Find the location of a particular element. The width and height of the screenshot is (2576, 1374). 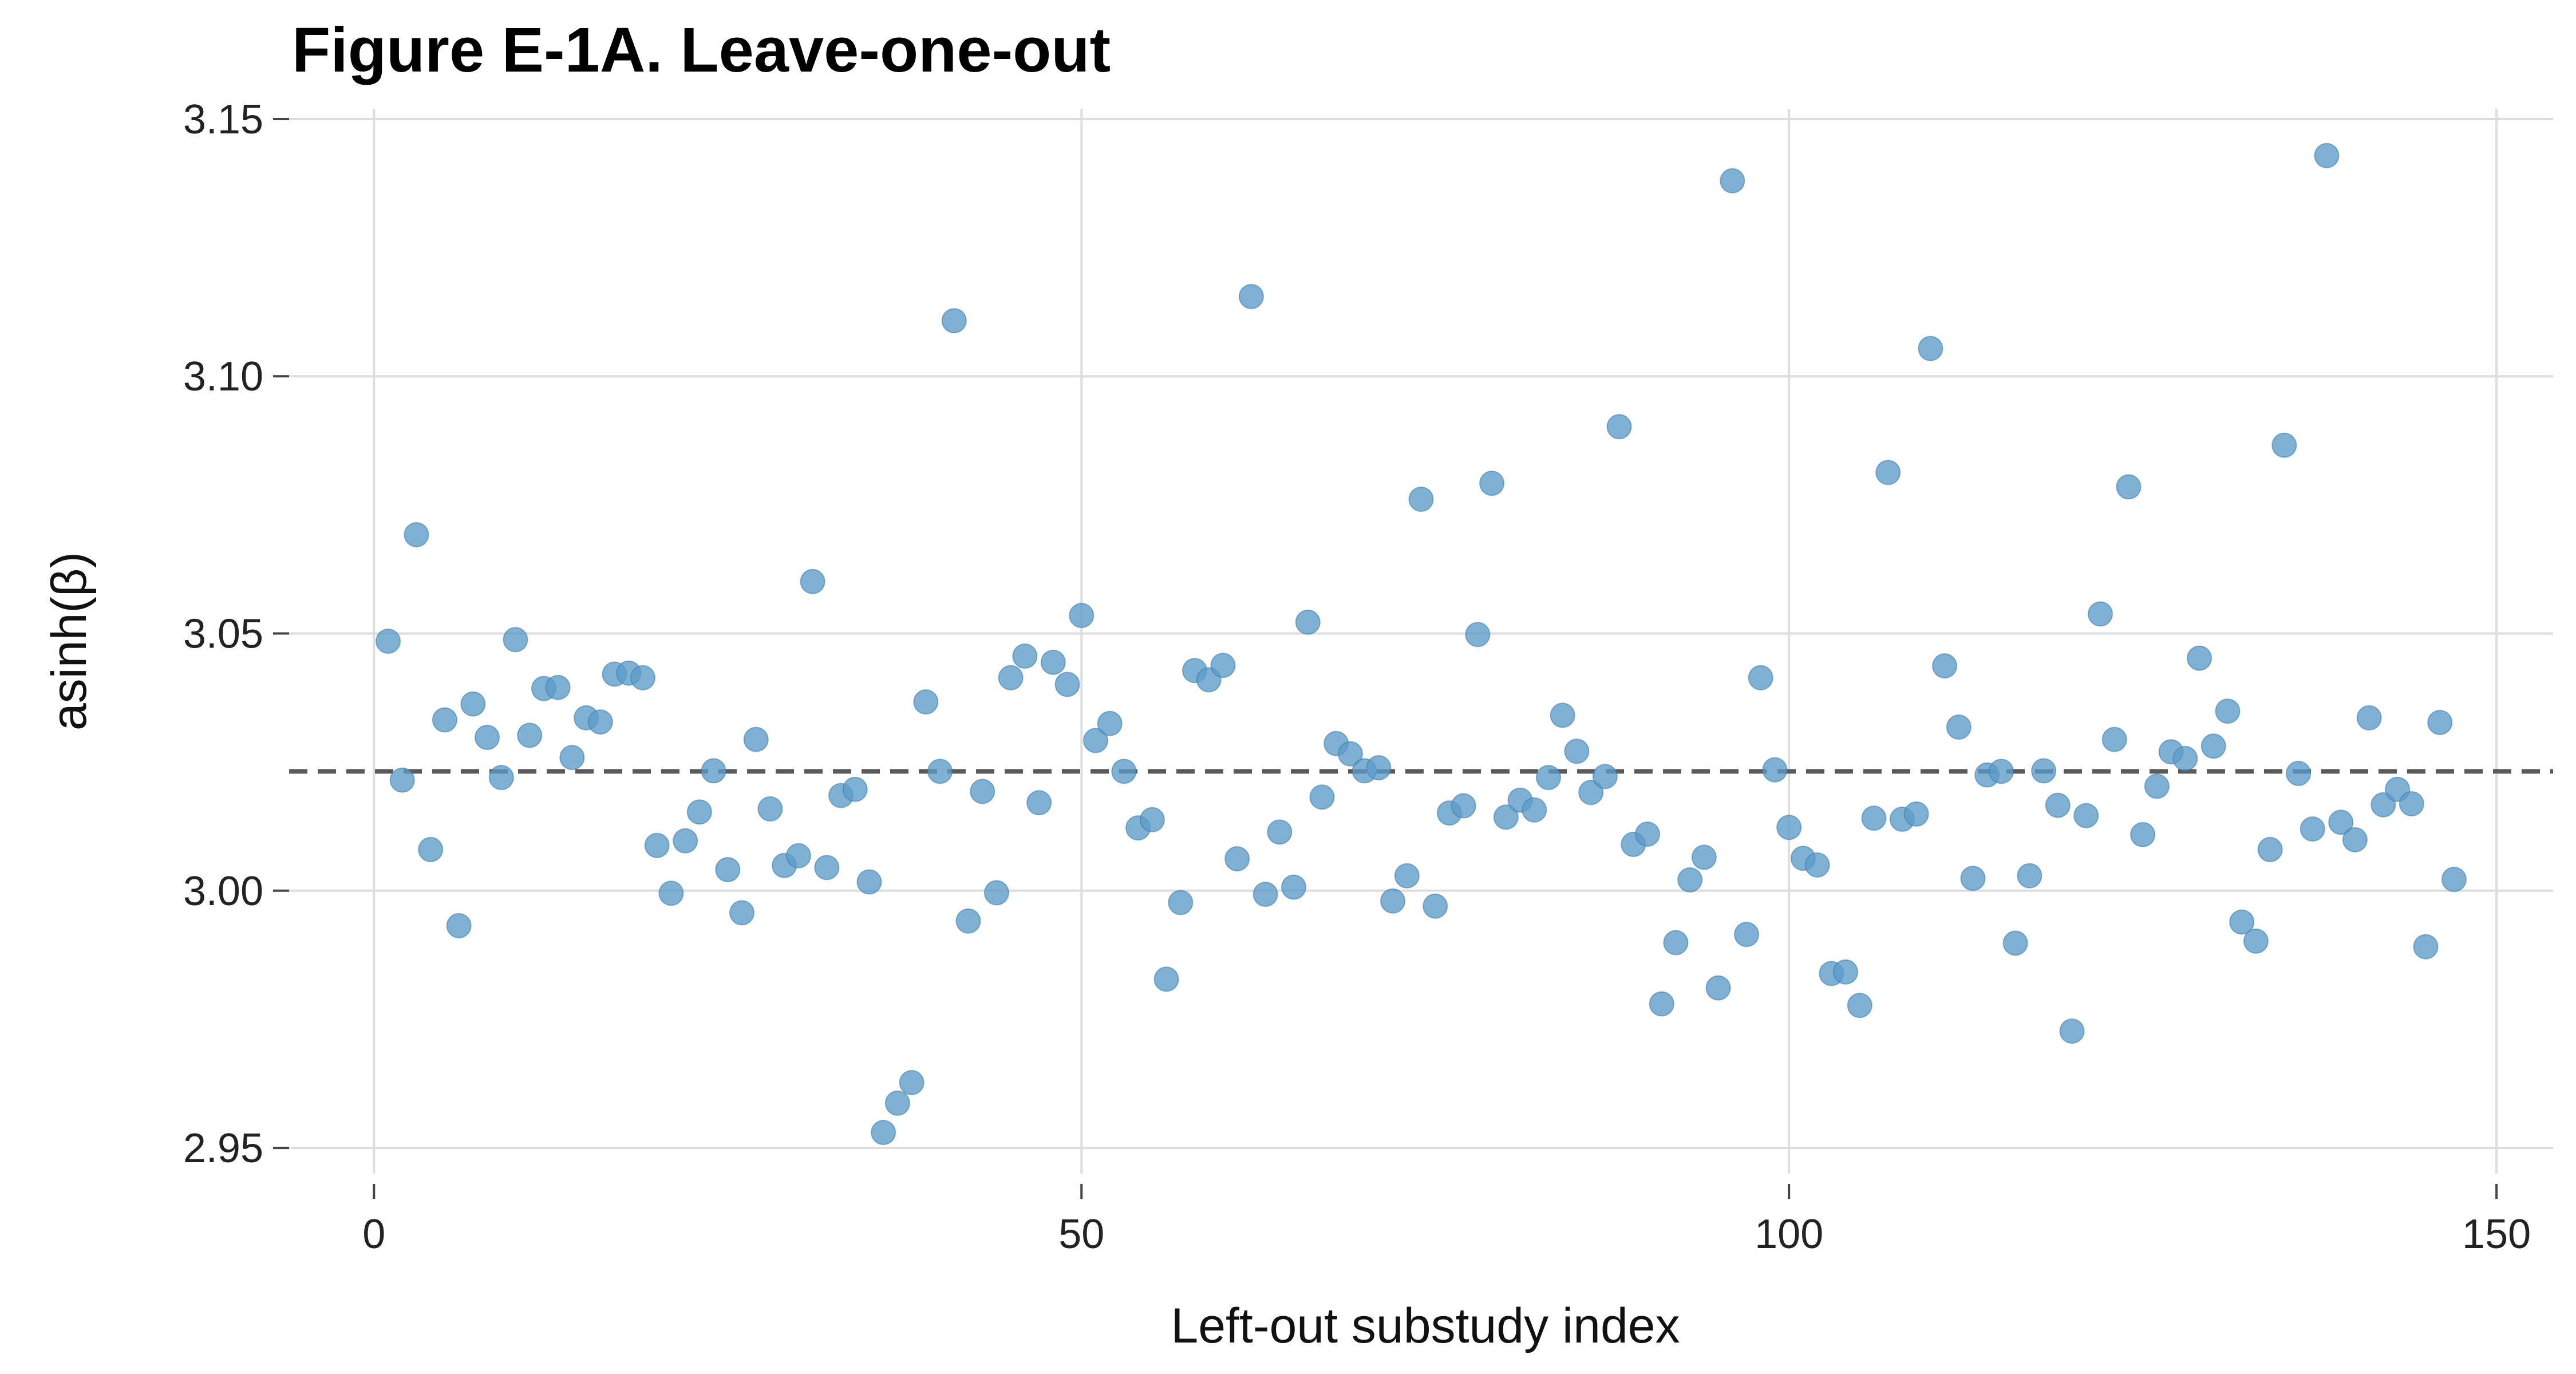

chart-title: Figure E-1A. Leave-one-out is located at coordinates (701, 50).